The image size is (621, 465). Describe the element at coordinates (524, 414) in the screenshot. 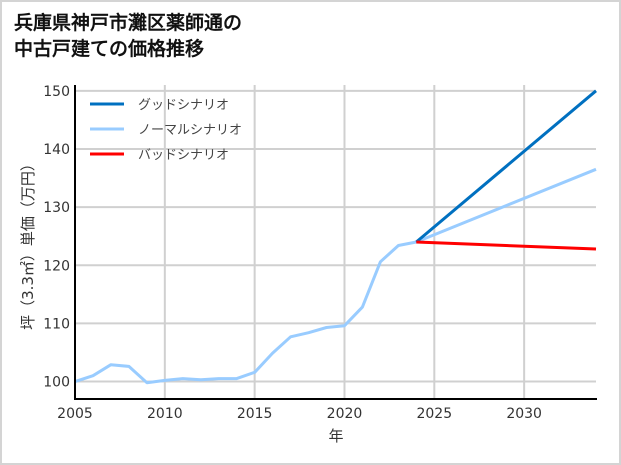

I see `x-tick-label: 2030` at that location.